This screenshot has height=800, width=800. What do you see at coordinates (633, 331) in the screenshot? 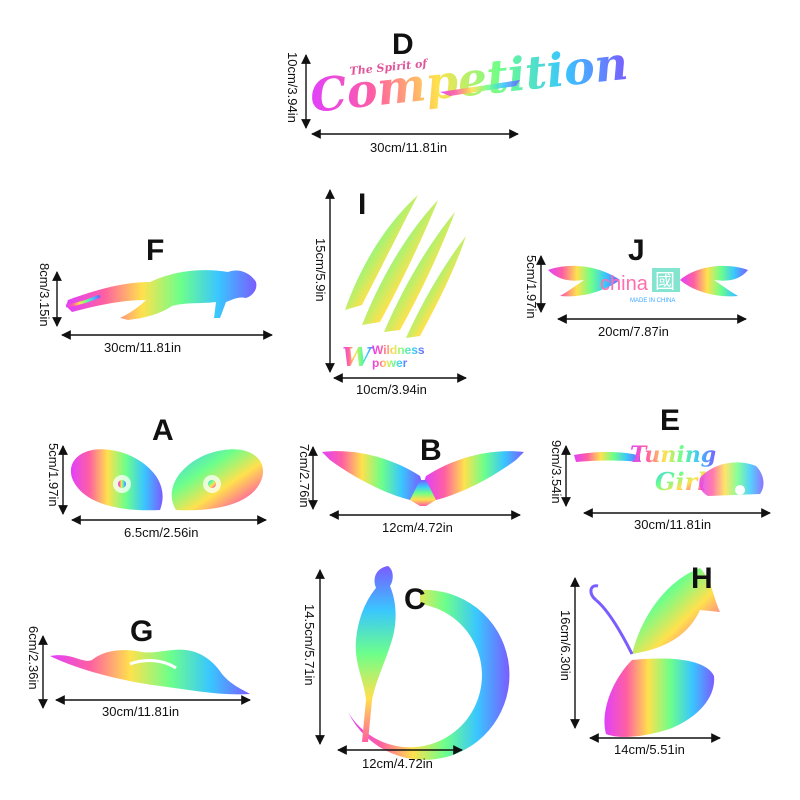
I see `sticker-j-width-label: 20cm/7.87in` at bounding box center [633, 331].